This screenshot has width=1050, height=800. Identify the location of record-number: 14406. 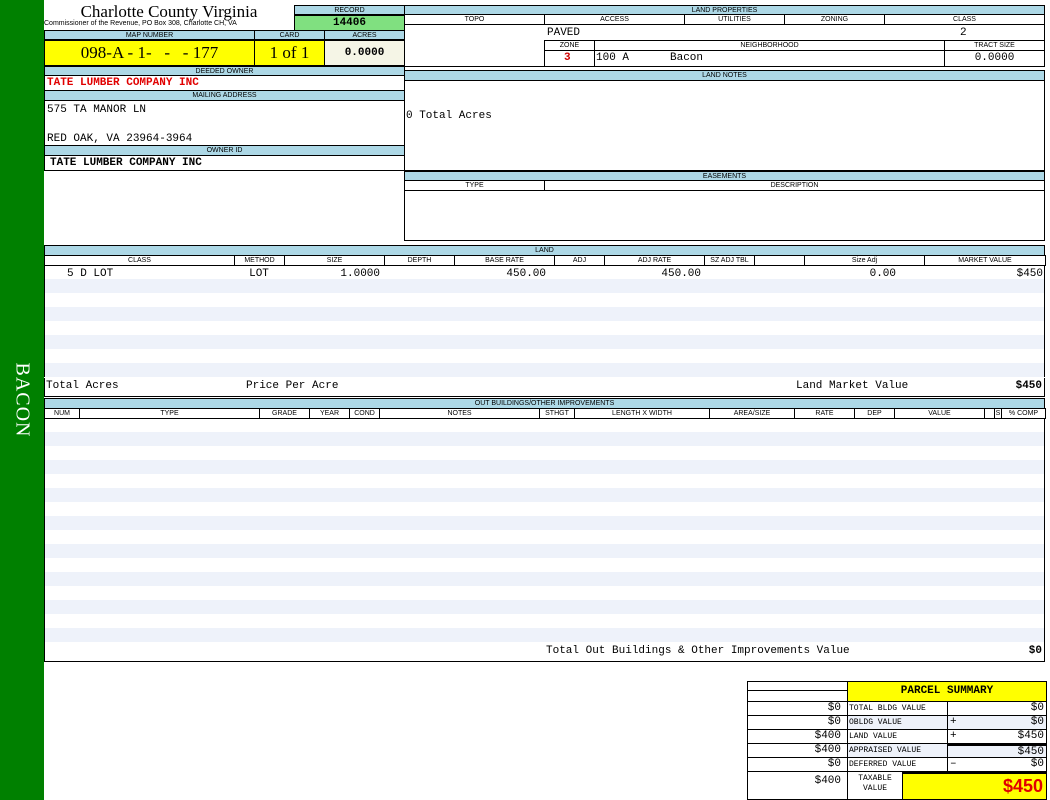
(349, 23).